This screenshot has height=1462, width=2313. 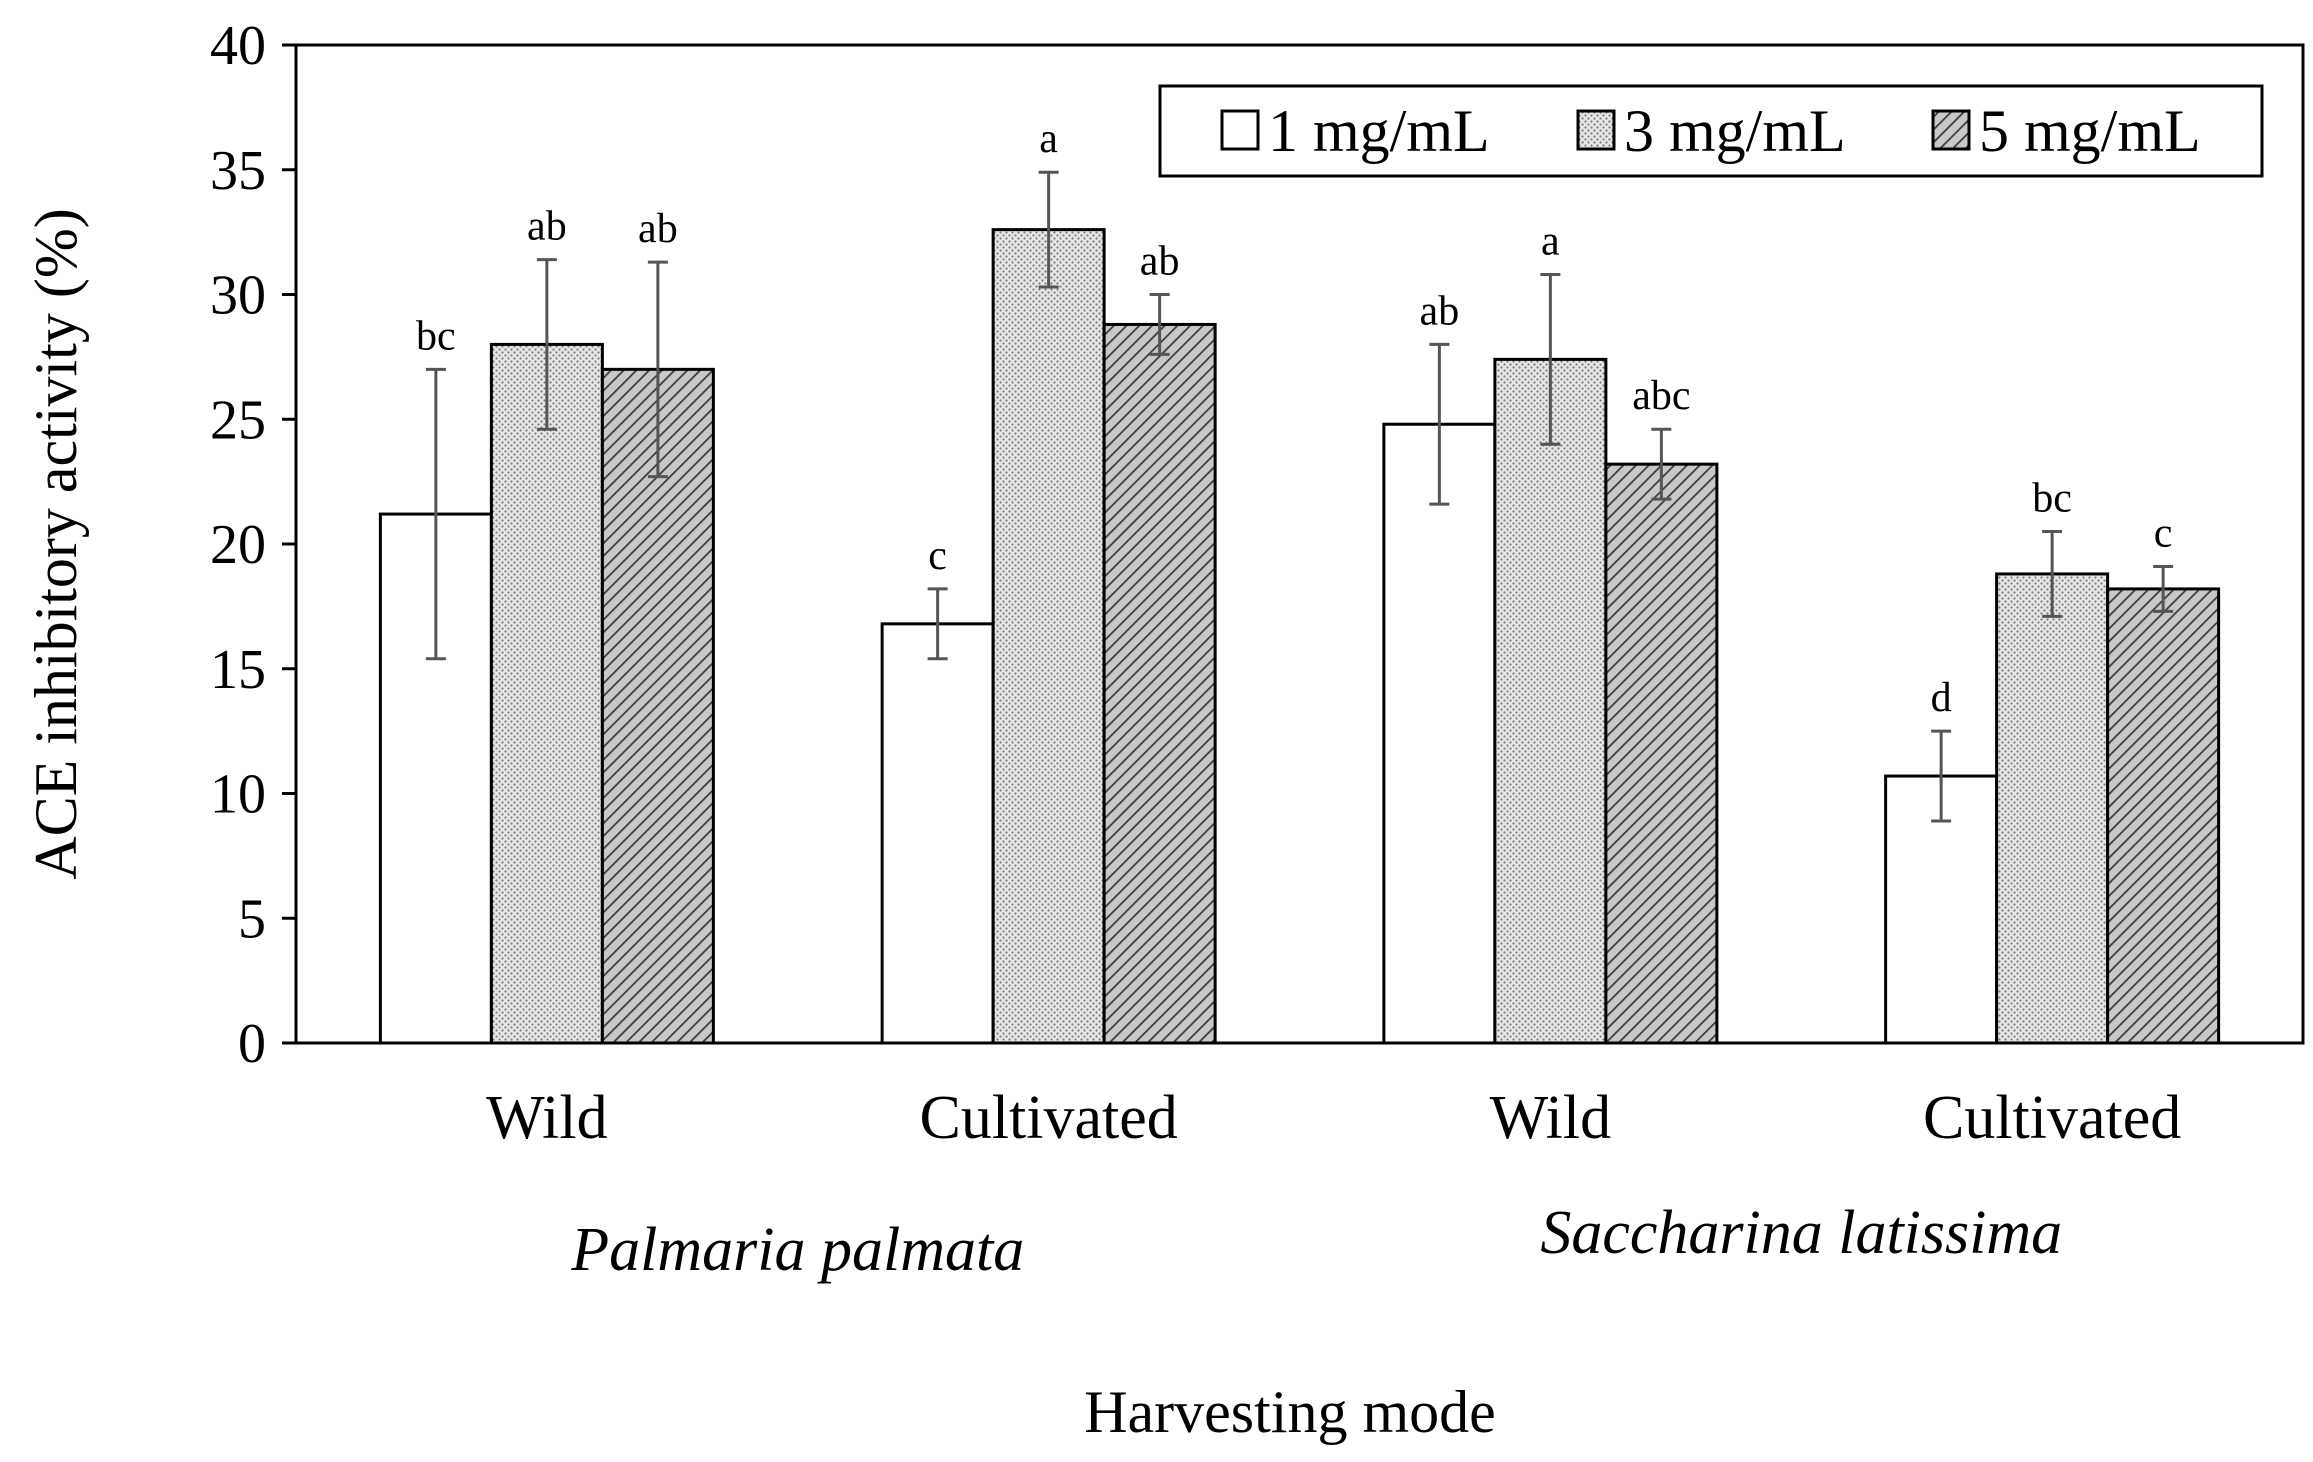 What do you see at coordinates (1290, 1412) in the screenshot?
I see `x-axis-title: Harvesting mode` at bounding box center [1290, 1412].